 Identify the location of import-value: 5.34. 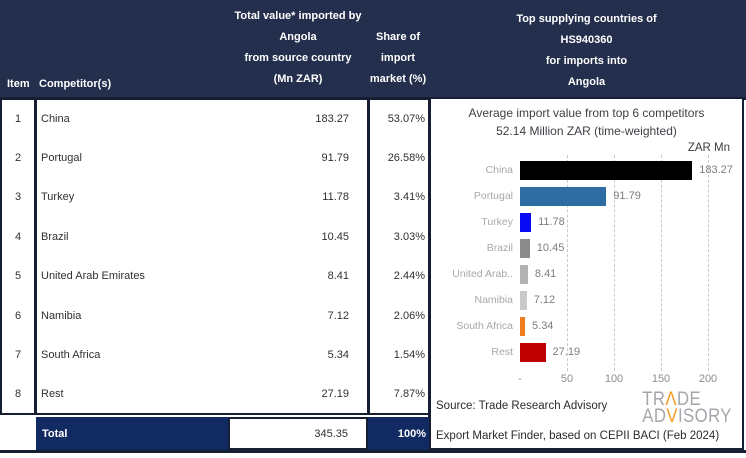
(338, 355).